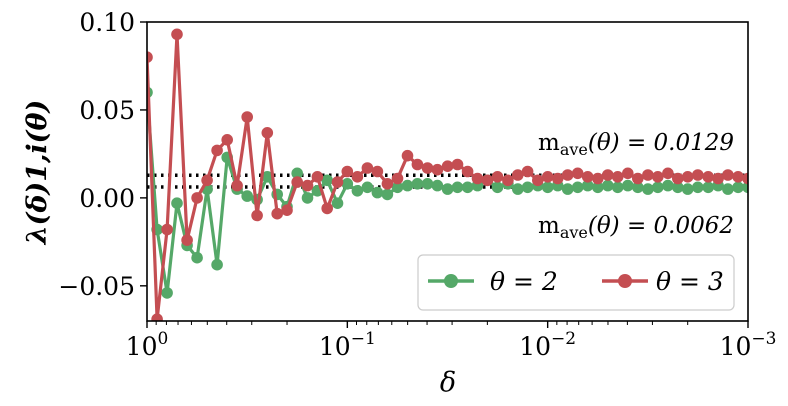 The width and height of the screenshot is (788, 406). Describe the element at coordinates (448, 382) in the screenshot. I see `x-axis-label: δ` at that location.